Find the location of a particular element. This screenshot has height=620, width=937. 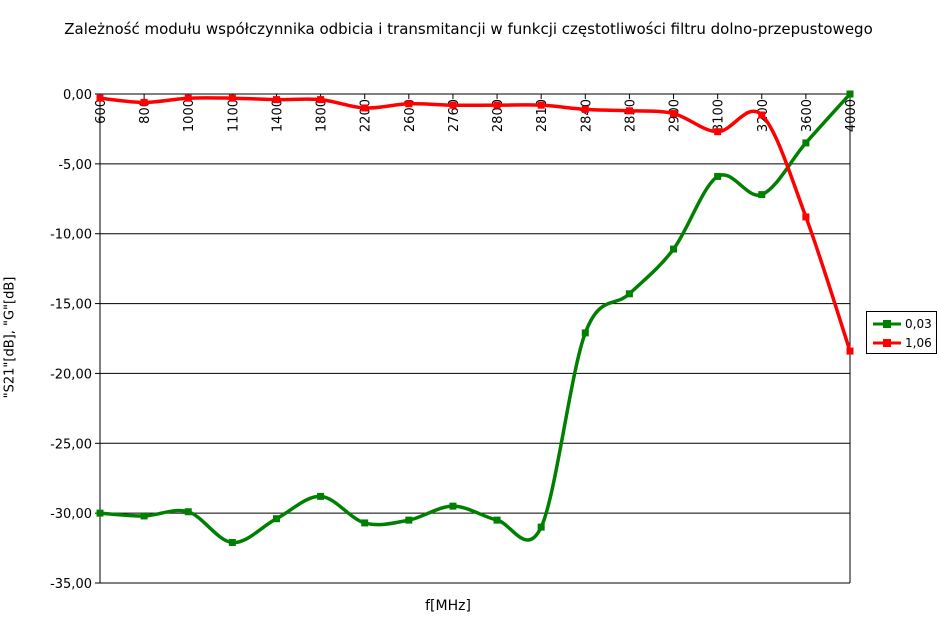

legend-label-series-1: 0,03 is located at coordinates (918, 324).